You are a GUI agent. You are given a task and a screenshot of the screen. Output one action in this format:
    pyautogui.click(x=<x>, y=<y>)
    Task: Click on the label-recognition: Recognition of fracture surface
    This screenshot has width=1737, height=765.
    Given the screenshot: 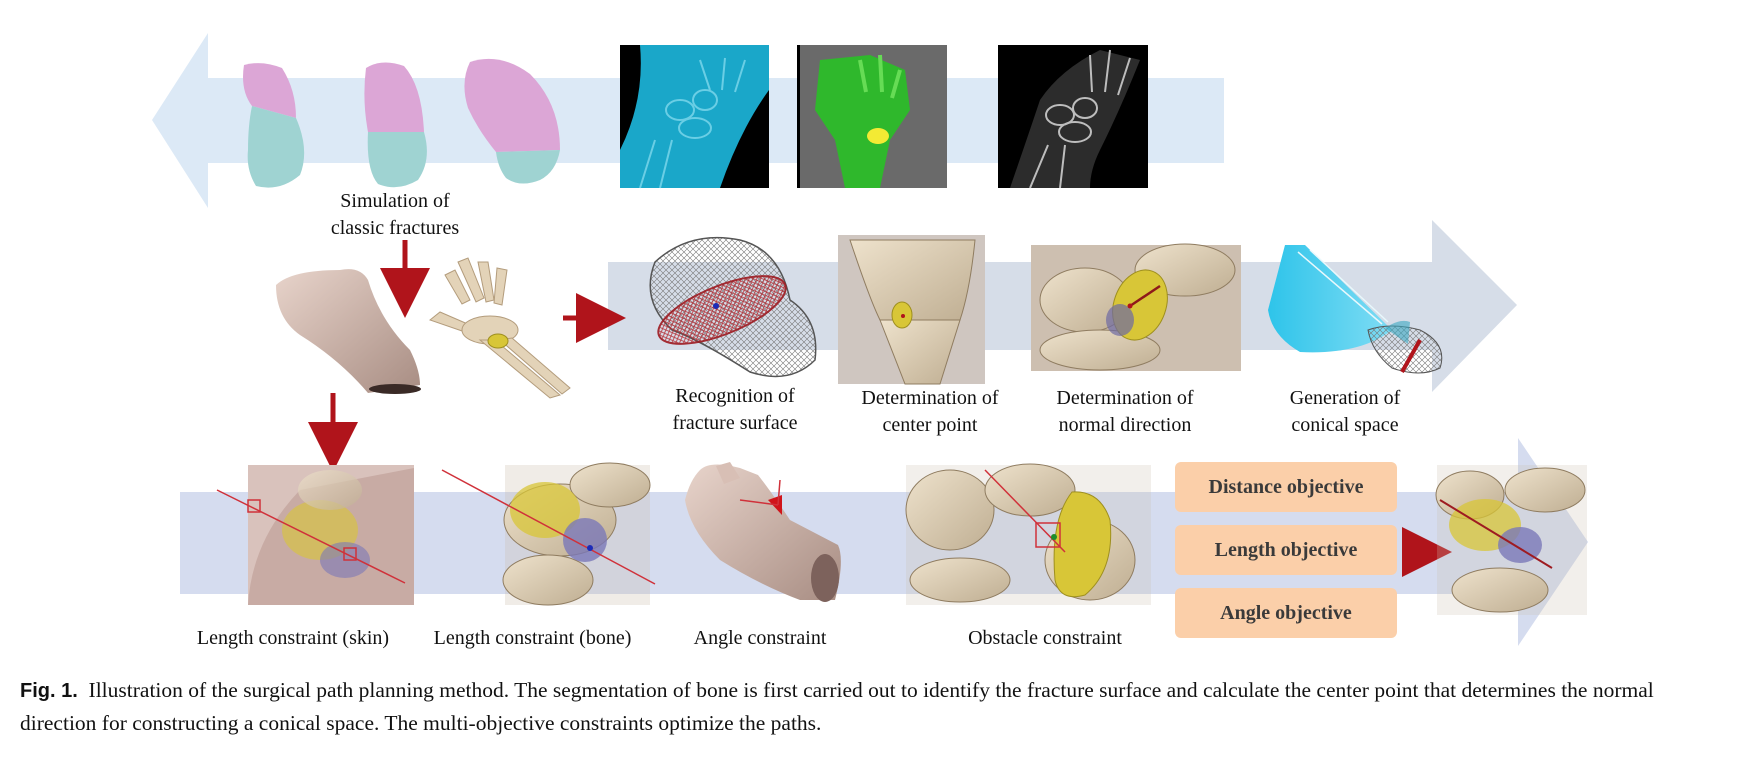 What is the action you would take?
    pyautogui.click(x=735, y=409)
    